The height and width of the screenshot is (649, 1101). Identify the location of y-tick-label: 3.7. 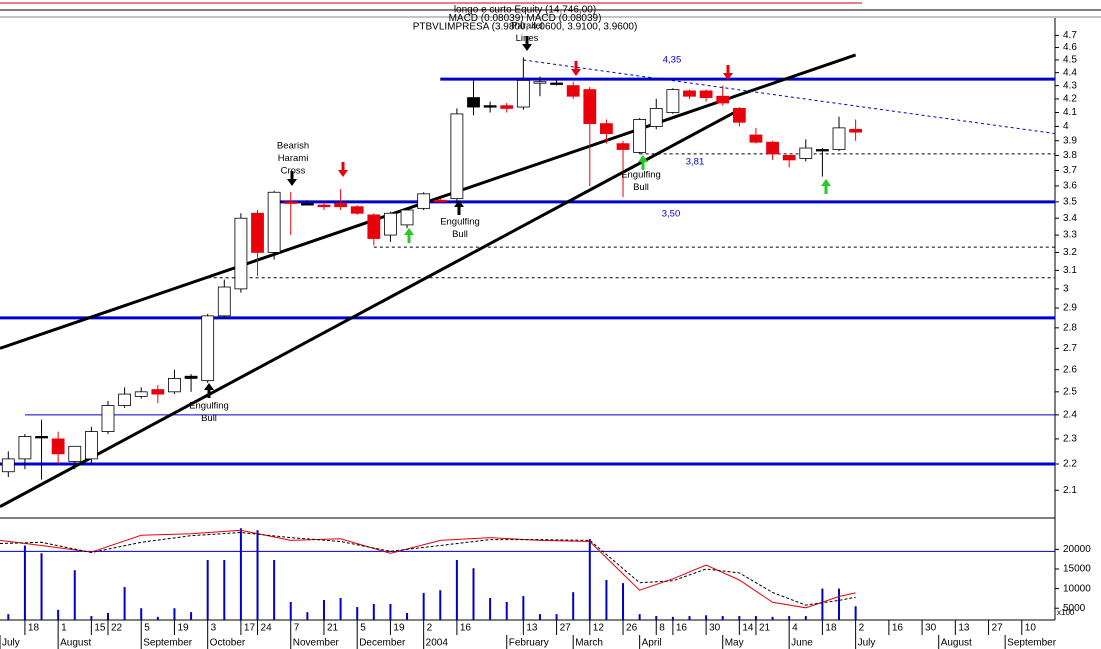
(1070, 170).